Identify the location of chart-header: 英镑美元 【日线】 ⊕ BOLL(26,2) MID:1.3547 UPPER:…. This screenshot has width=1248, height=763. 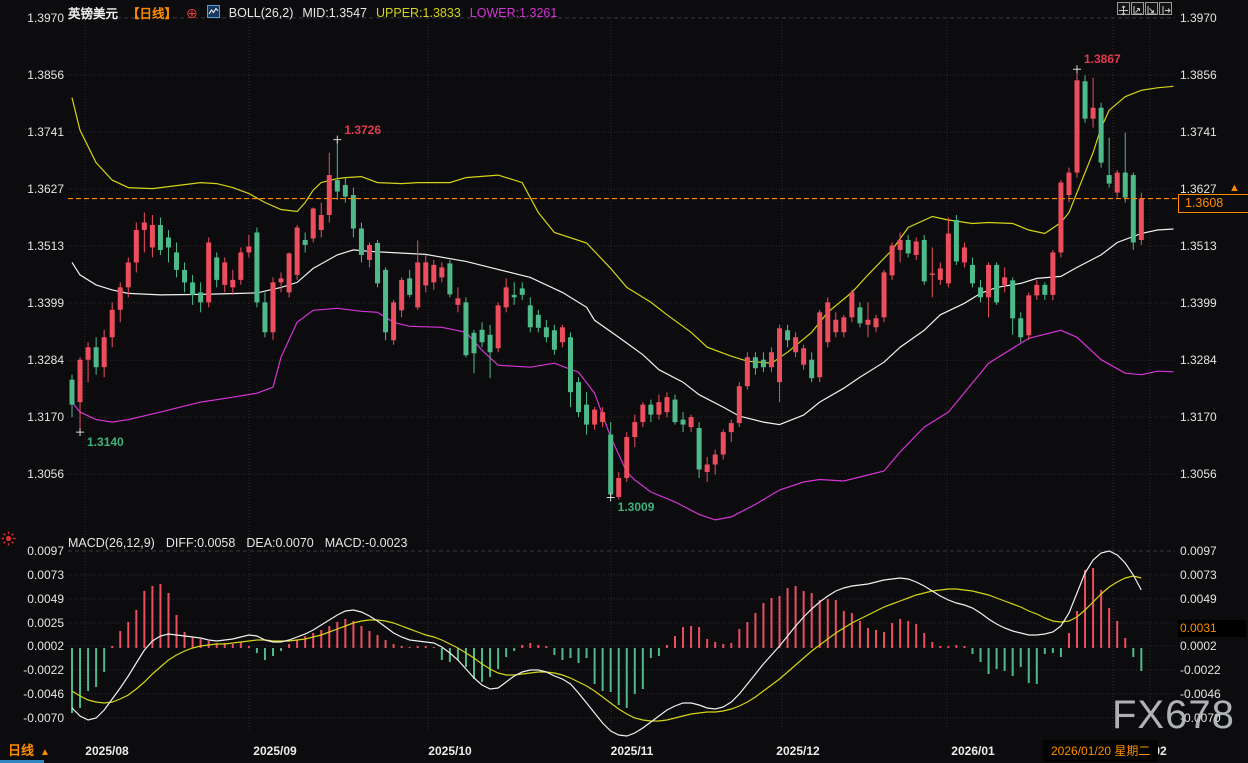
(312, 12).